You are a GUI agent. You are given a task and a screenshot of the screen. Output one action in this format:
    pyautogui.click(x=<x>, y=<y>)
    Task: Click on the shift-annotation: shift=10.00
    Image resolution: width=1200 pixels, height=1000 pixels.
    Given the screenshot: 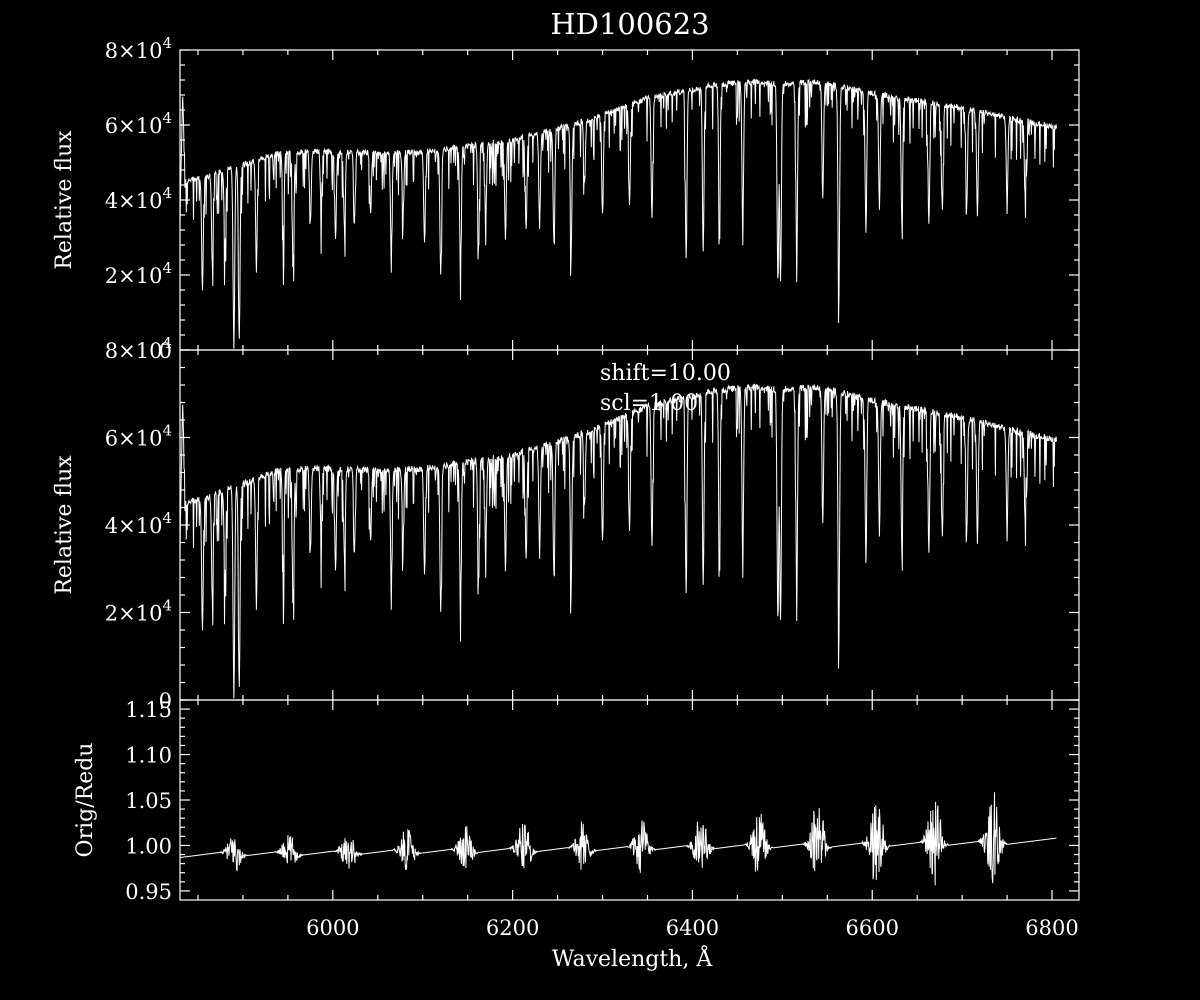 What is the action you would take?
    pyautogui.click(x=665, y=373)
    